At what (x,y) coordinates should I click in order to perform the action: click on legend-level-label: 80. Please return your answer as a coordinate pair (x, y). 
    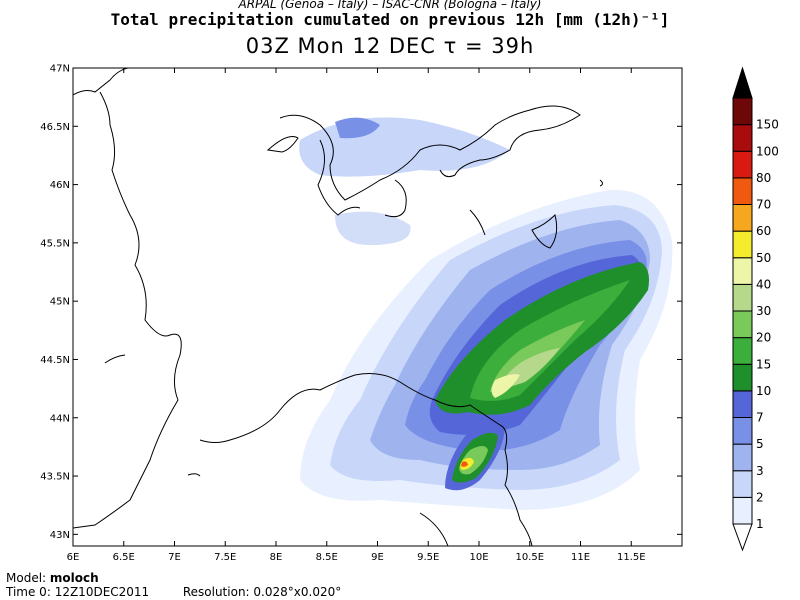
    Looking at the image, I should click on (763, 178).